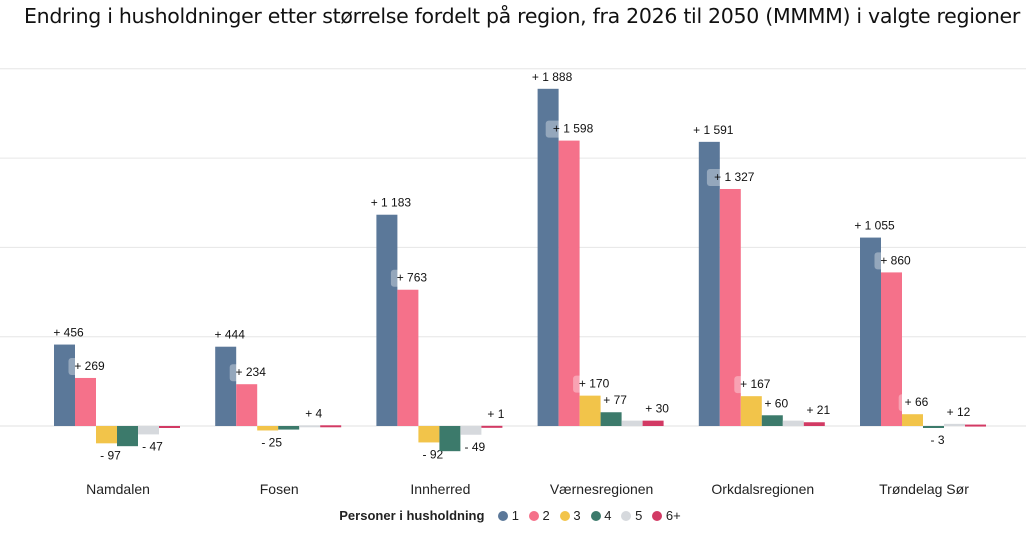 This screenshot has height=544, width=1026. I want to click on data-label: + 4, so click(313, 413).